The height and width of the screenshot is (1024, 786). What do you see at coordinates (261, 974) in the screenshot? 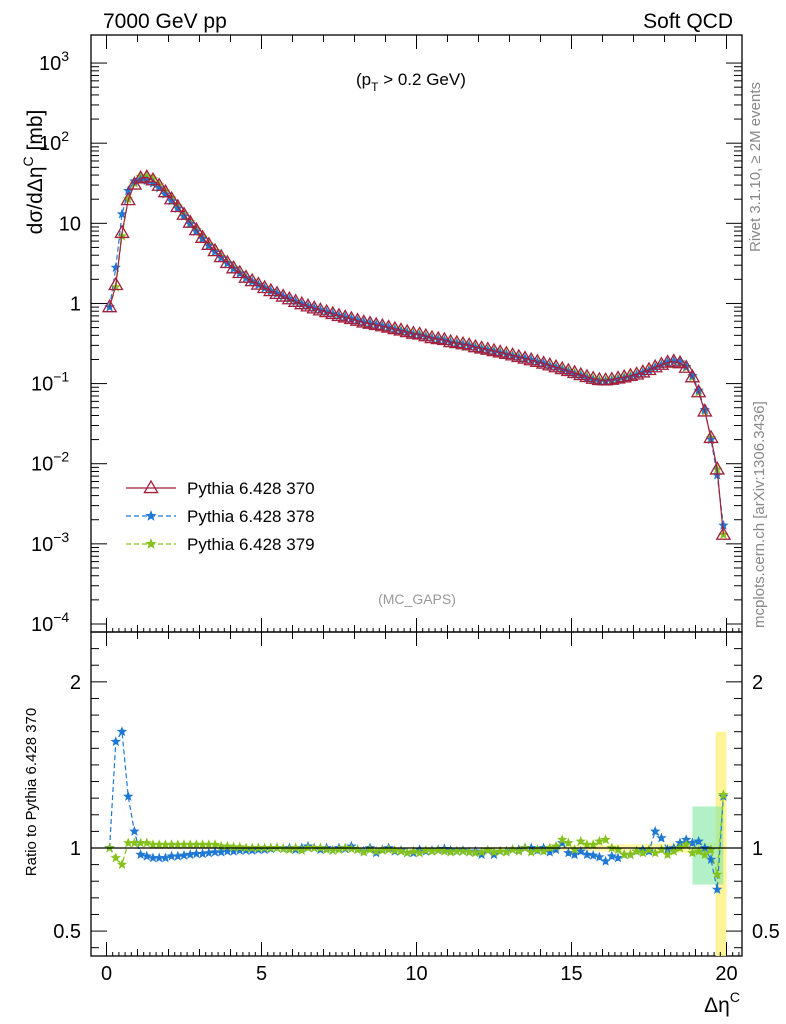
I see `x-tick-label: 5` at bounding box center [261, 974].